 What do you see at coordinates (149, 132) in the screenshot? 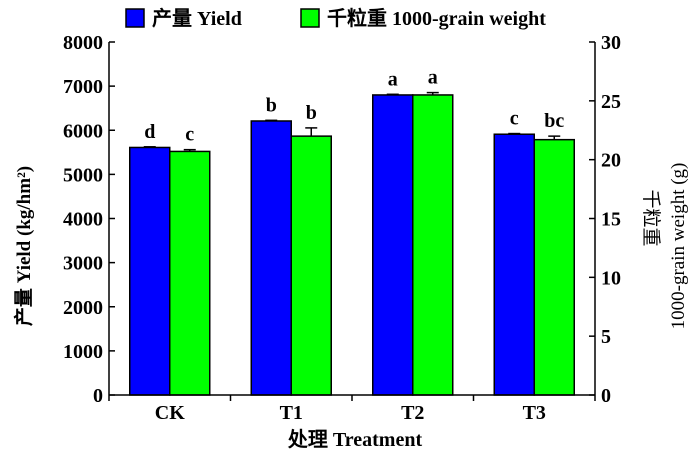
I see `significance-letter: d` at bounding box center [149, 132].